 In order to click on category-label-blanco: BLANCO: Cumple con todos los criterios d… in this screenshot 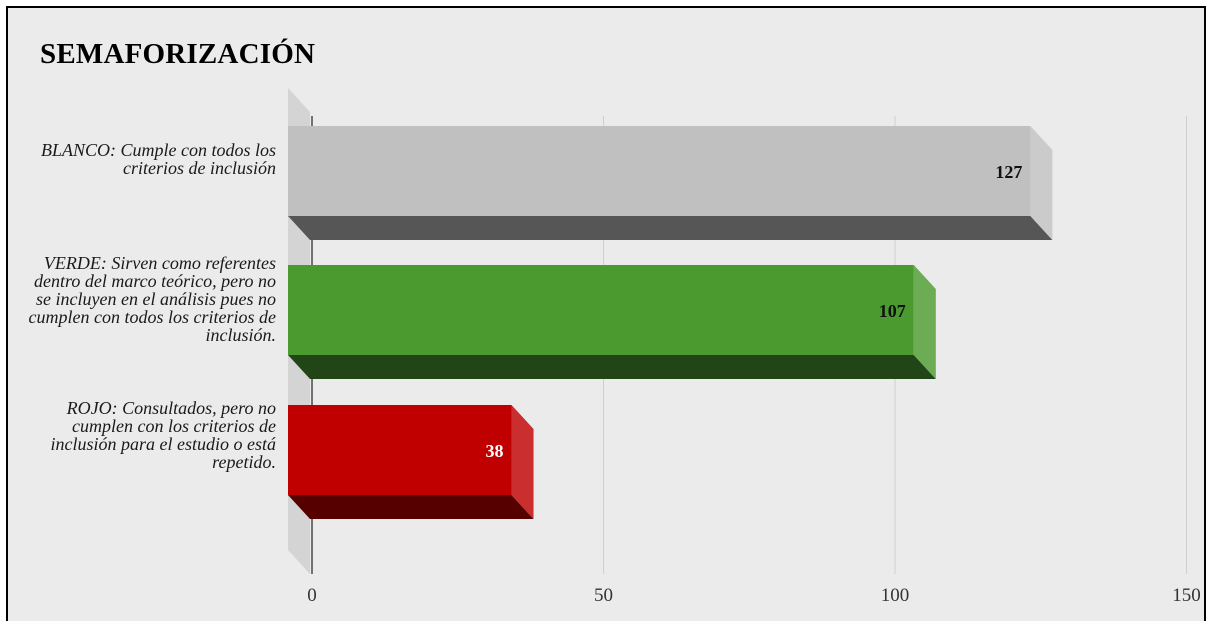, I will do `click(158, 159)`.